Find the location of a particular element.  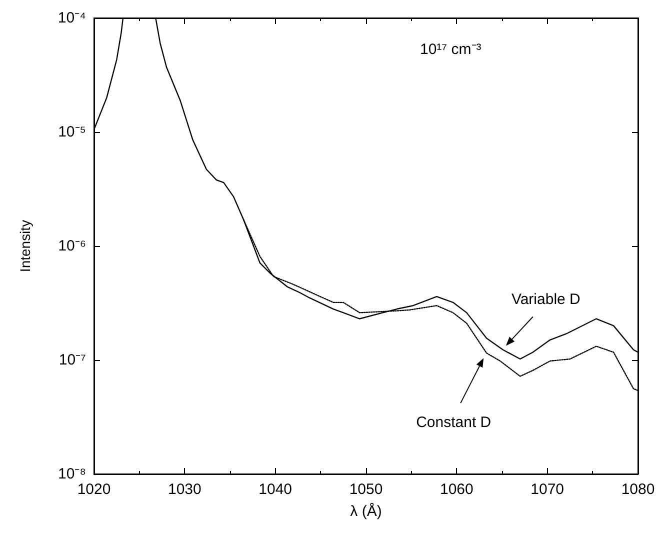

x-tick-label: 1080 is located at coordinates (638, 489).